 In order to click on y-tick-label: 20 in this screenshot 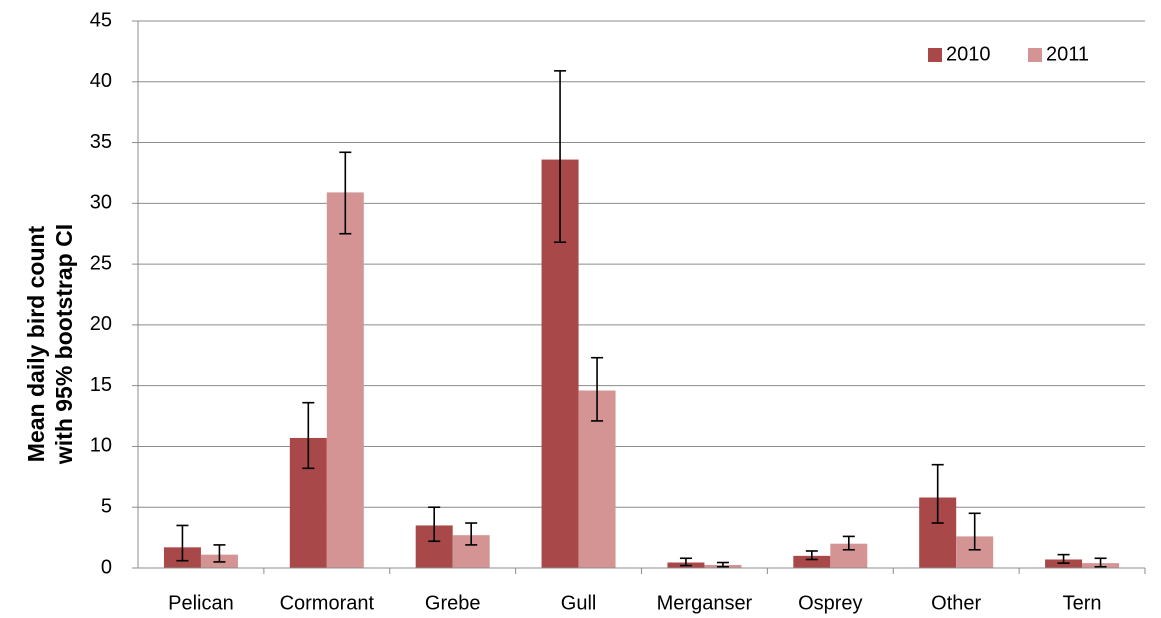, I will do `click(101, 324)`.